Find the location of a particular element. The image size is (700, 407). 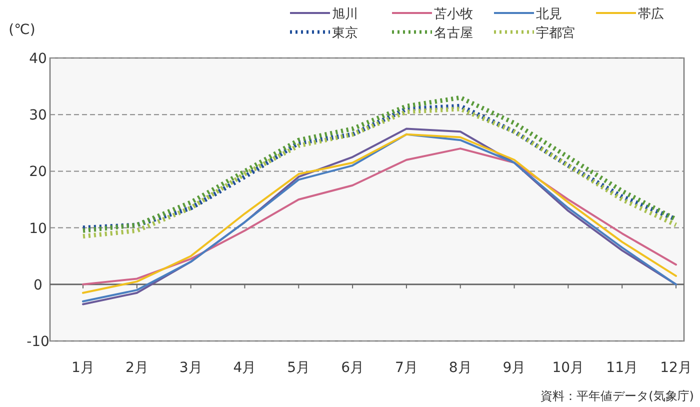

y-tick-label: 10 is located at coordinates (38, 228).